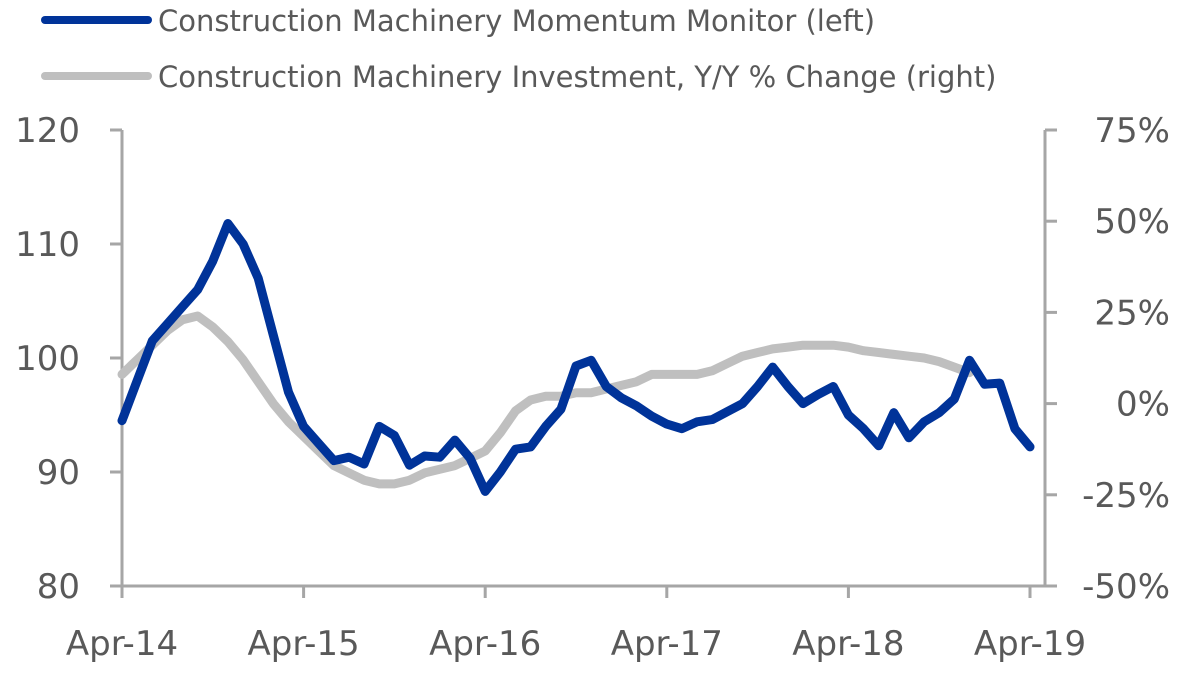 The height and width of the screenshot is (675, 1200). Describe the element at coordinates (1030, 644) in the screenshot. I see `x-tick-label: Apr-19` at that location.